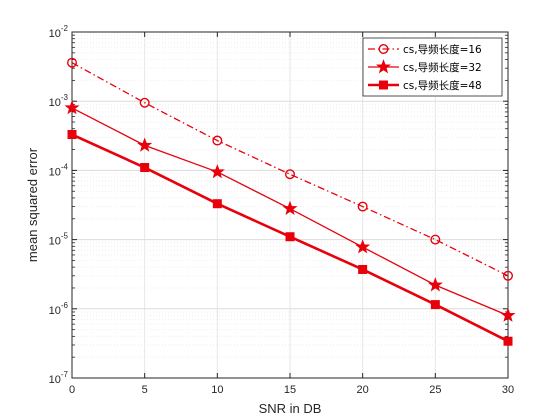  What do you see at coordinates (508, 390) in the screenshot?
I see `x-tick-label: 30` at bounding box center [508, 390].